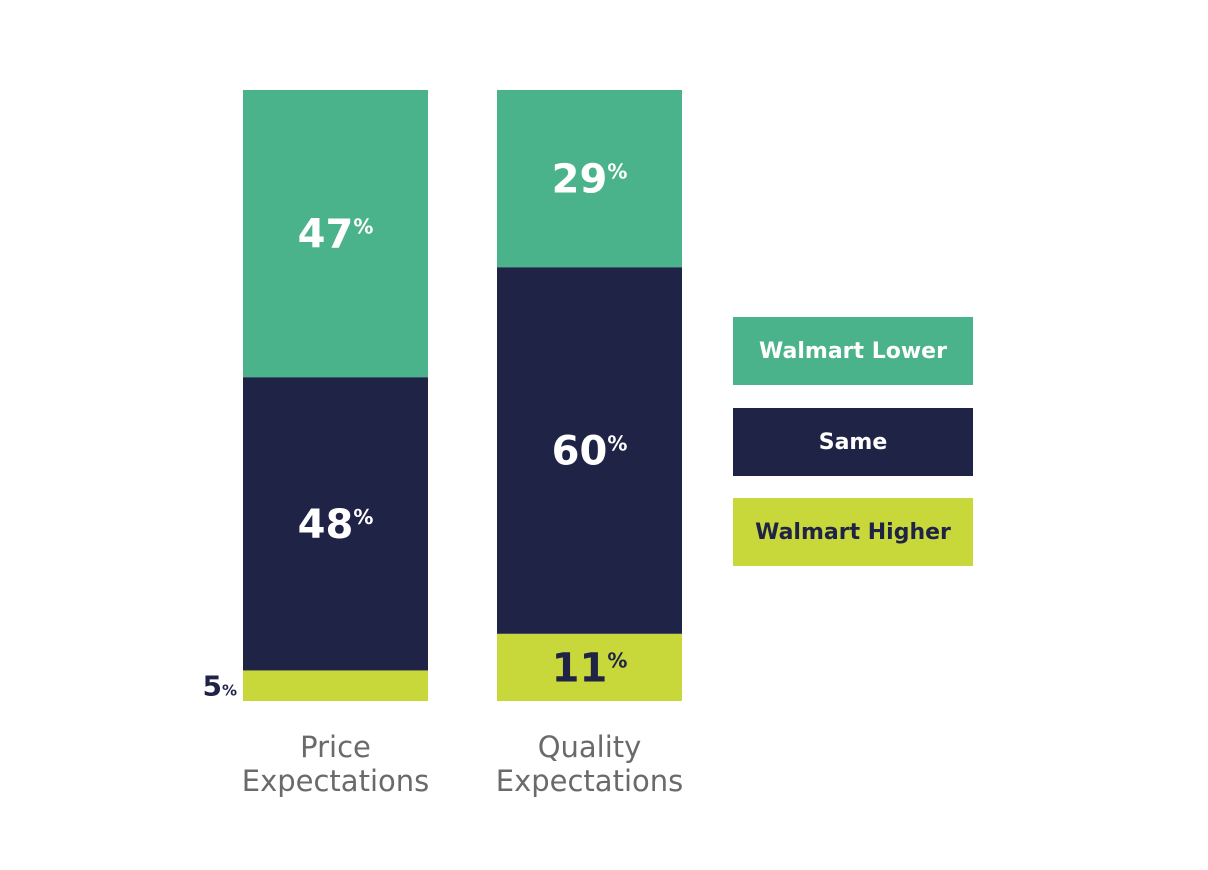  I want to click on bar-price-same, so click(335, 524).